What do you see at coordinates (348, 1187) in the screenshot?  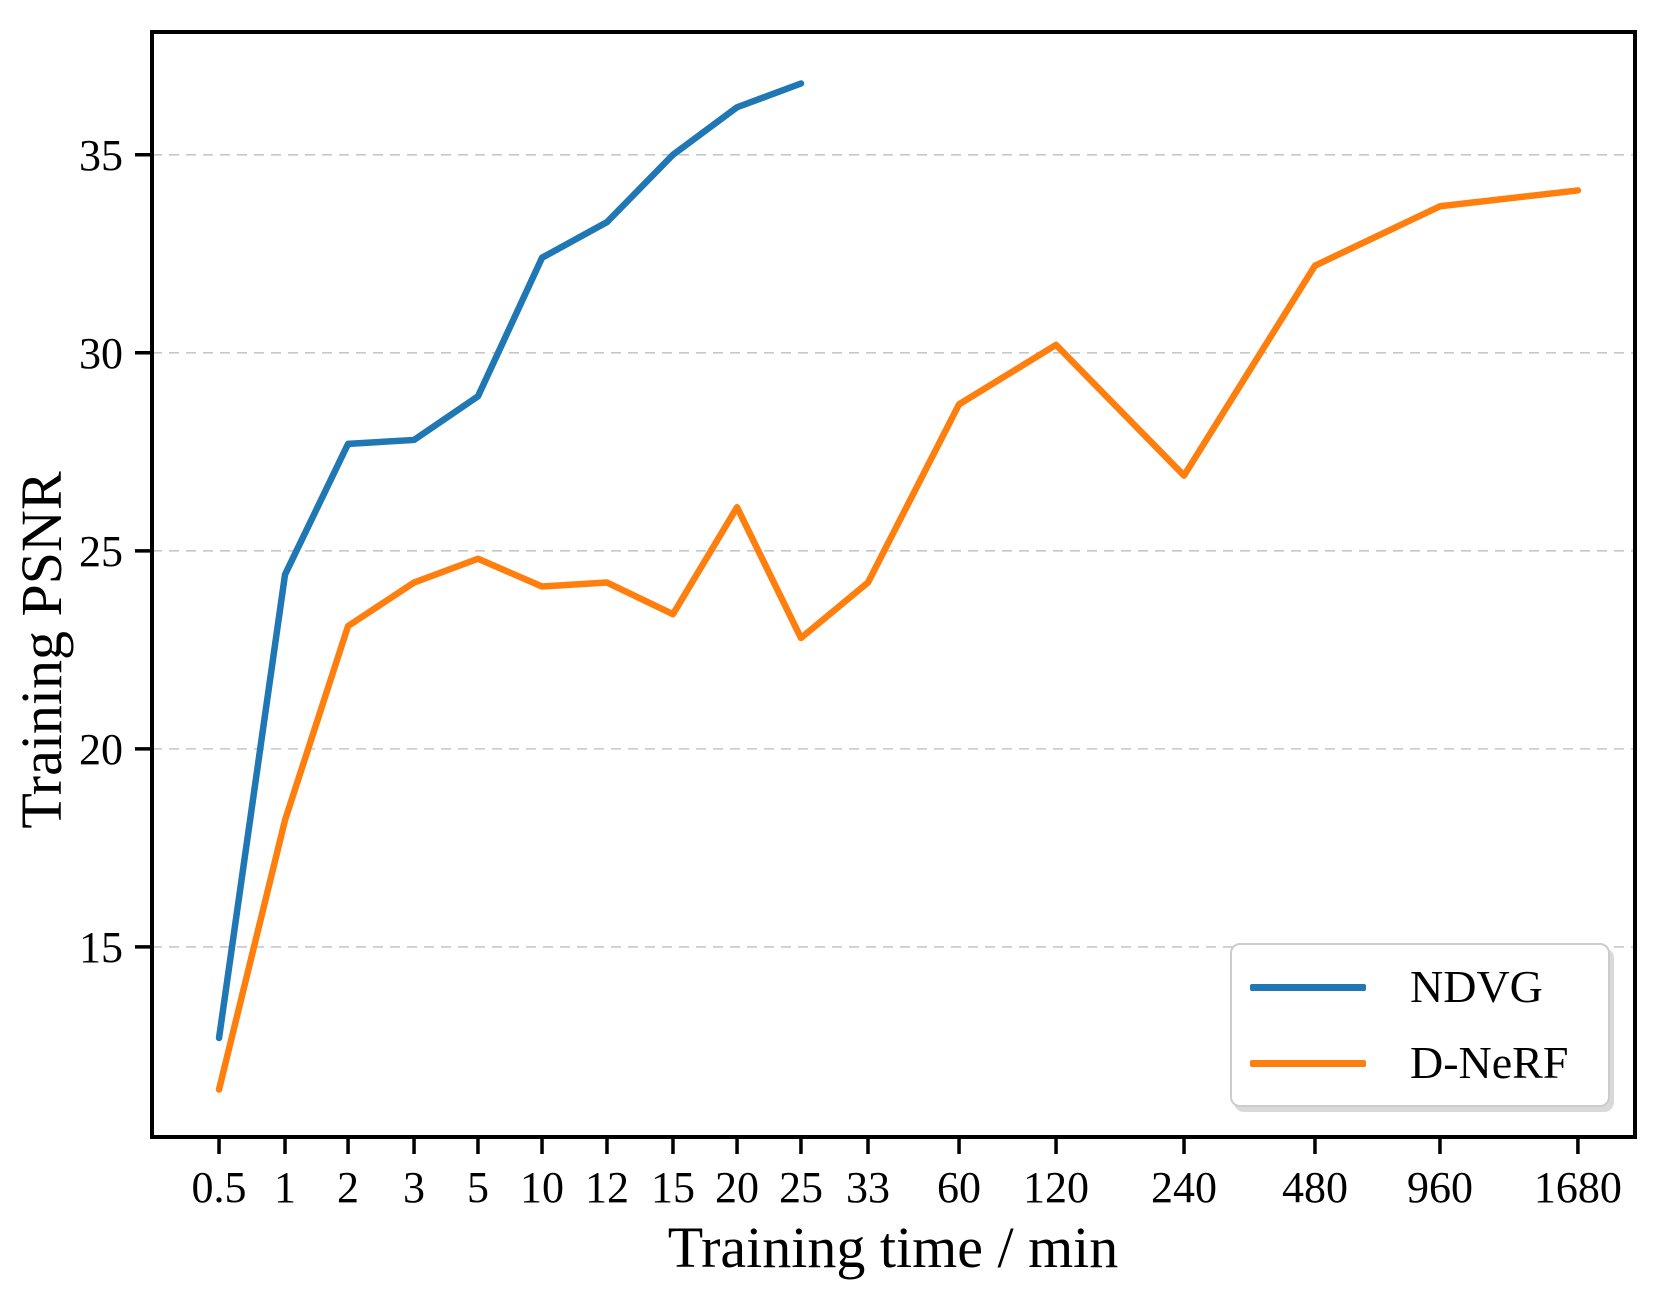 I see `x-tick-label-2: 2` at bounding box center [348, 1187].